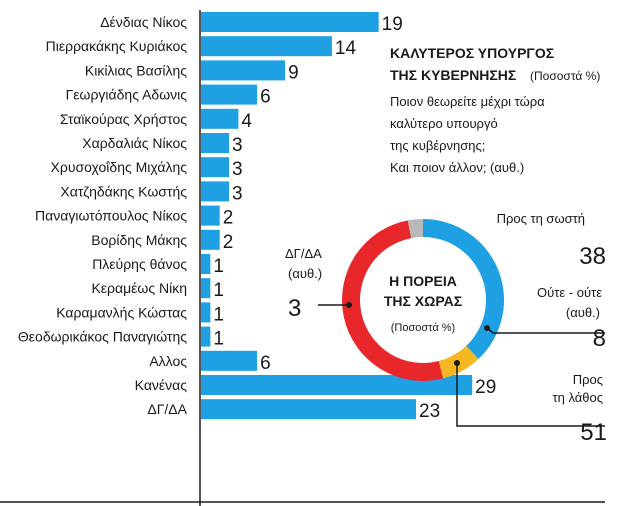  Describe the element at coordinates (349, 305) in the screenshot. I see `leader-dot-dkna` at that location.